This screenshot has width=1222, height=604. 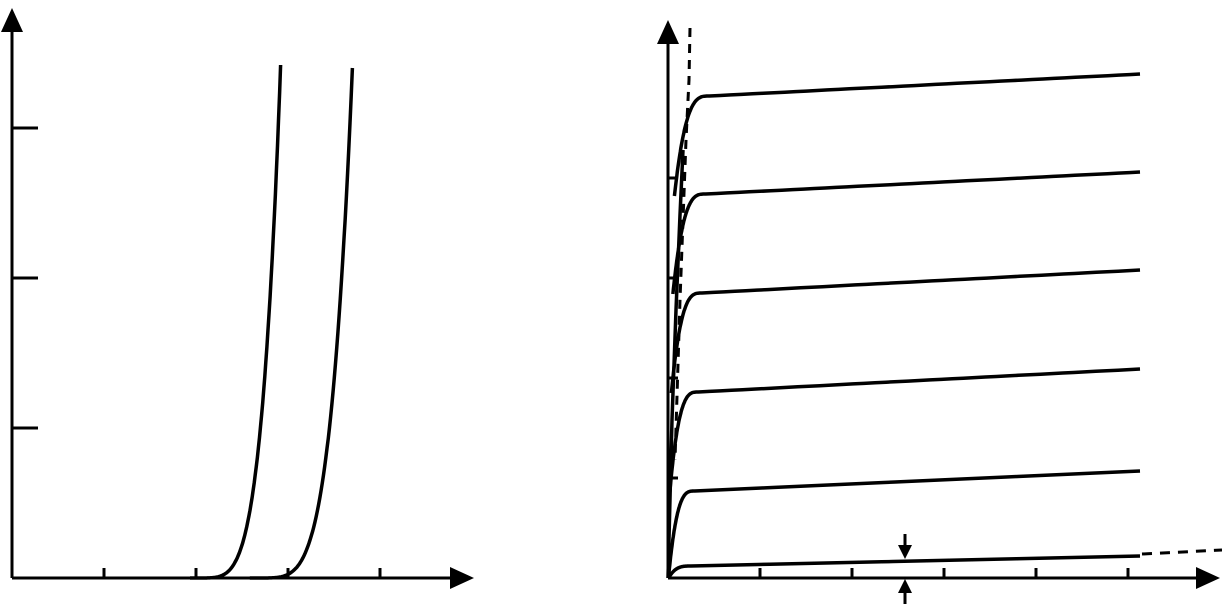 I want to click on gap-marker, so click(x=905, y=569).